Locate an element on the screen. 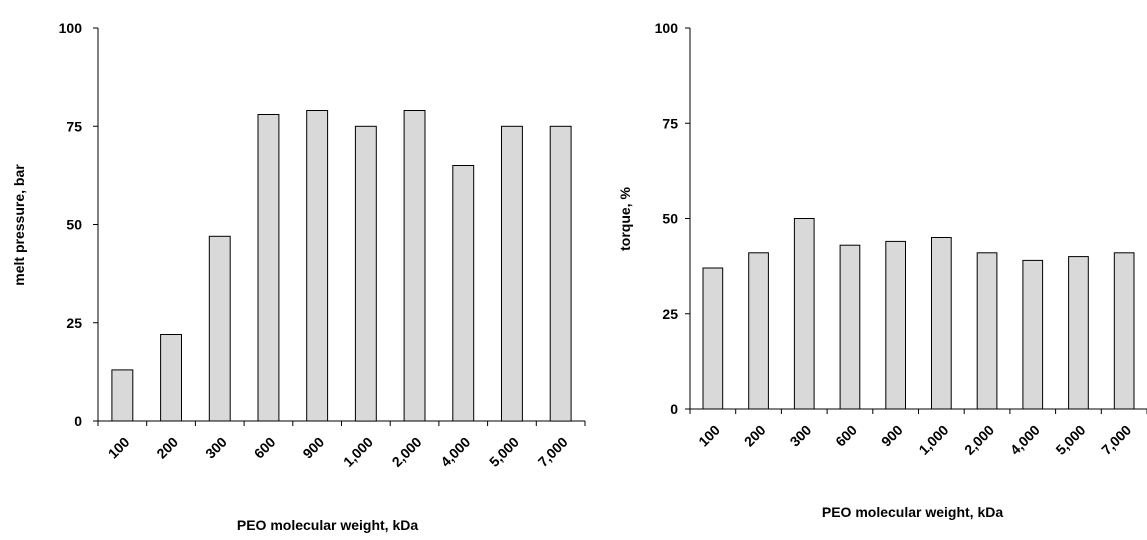 This screenshot has height=540, width=1147. y-axis-title: melt pressure, bar is located at coordinates (19, 225).